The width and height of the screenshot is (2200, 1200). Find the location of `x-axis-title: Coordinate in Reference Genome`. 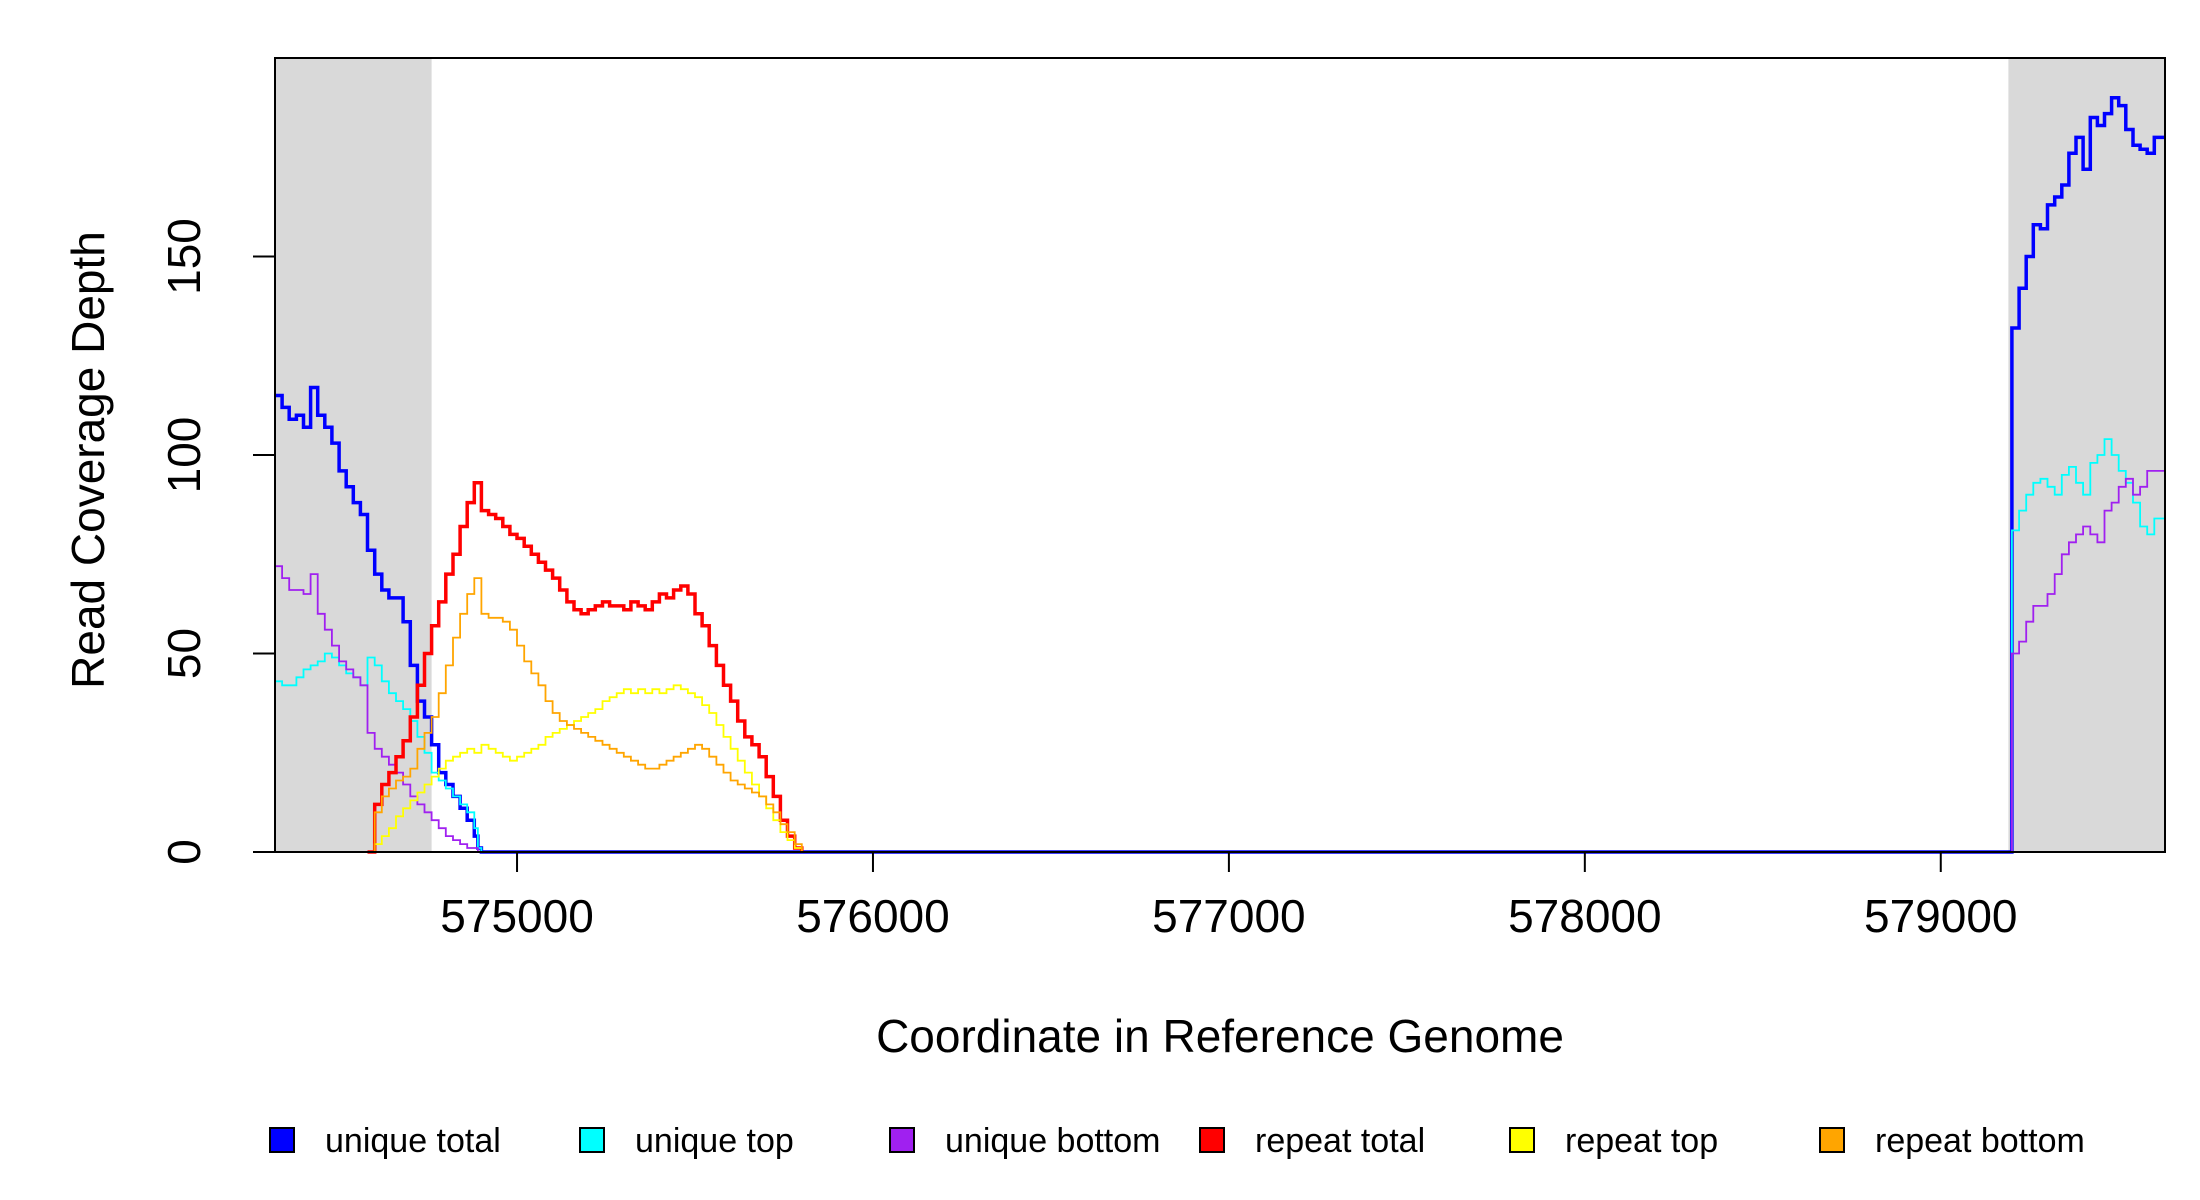

x-axis-title: Coordinate in Reference Genome is located at coordinates (1220, 1036).